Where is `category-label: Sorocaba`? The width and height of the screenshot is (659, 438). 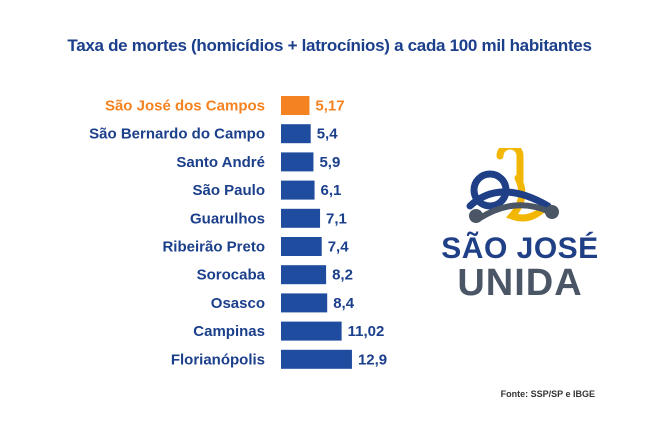 category-label: Sorocaba is located at coordinates (231, 275).